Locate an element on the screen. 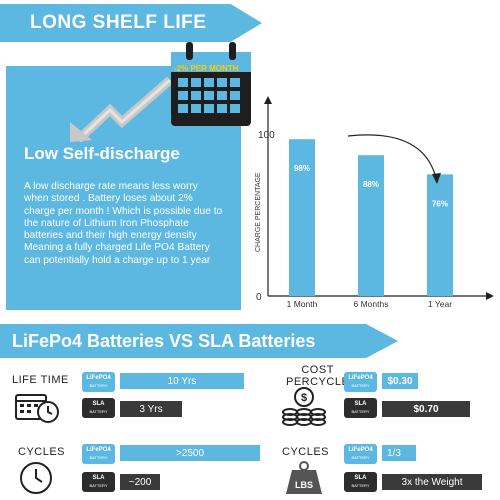  weight-sla-bar: 3x the Weight is located at coordinates (432, 482).